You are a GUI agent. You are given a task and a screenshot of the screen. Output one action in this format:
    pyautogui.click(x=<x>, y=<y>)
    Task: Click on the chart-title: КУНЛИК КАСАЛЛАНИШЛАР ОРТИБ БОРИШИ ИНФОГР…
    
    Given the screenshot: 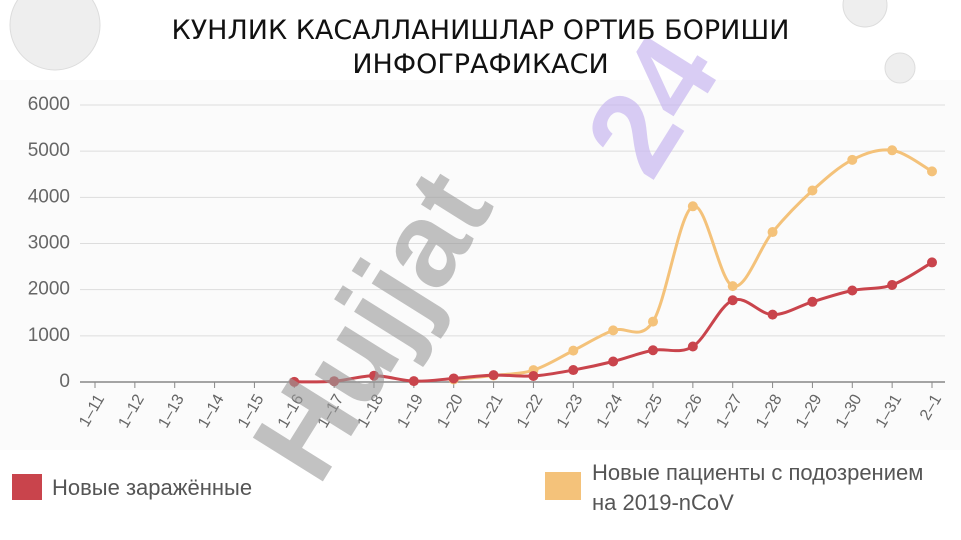 What is the action you would take?
    pyautogui.click(x=480, y=47)
    